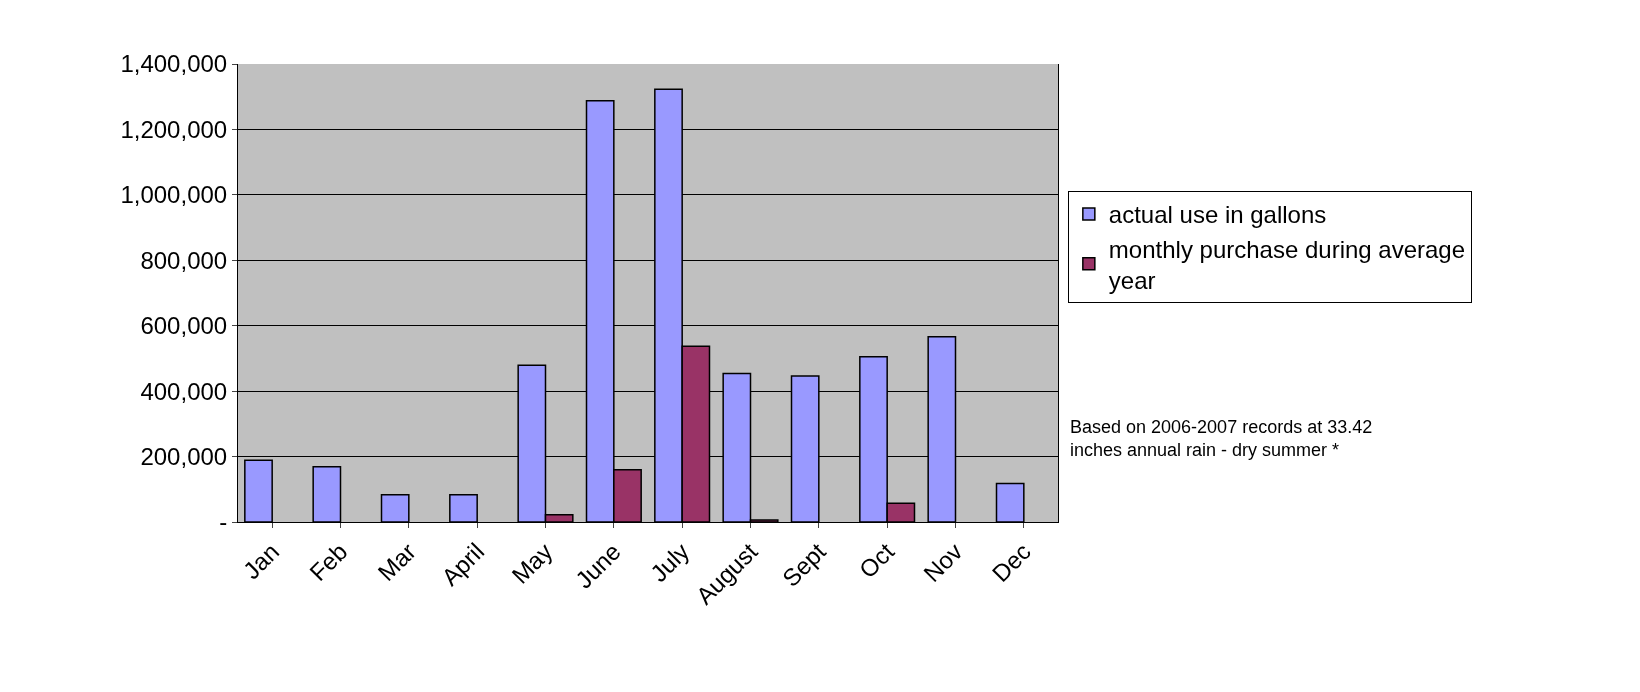  Describe the element at coordinates (876, 560) in the screenshot. I see `x-tick-label: Oct` at that location.